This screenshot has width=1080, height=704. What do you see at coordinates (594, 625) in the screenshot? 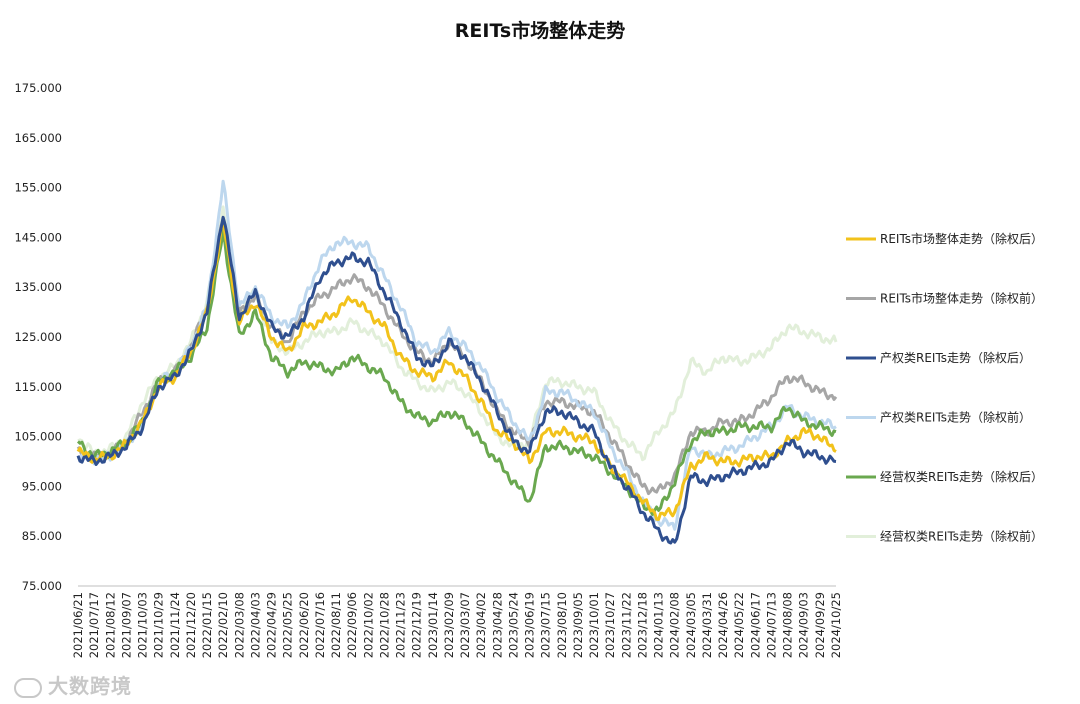
I see `x-tick-label: 2023/10/01` at bounding box center [594, 625].